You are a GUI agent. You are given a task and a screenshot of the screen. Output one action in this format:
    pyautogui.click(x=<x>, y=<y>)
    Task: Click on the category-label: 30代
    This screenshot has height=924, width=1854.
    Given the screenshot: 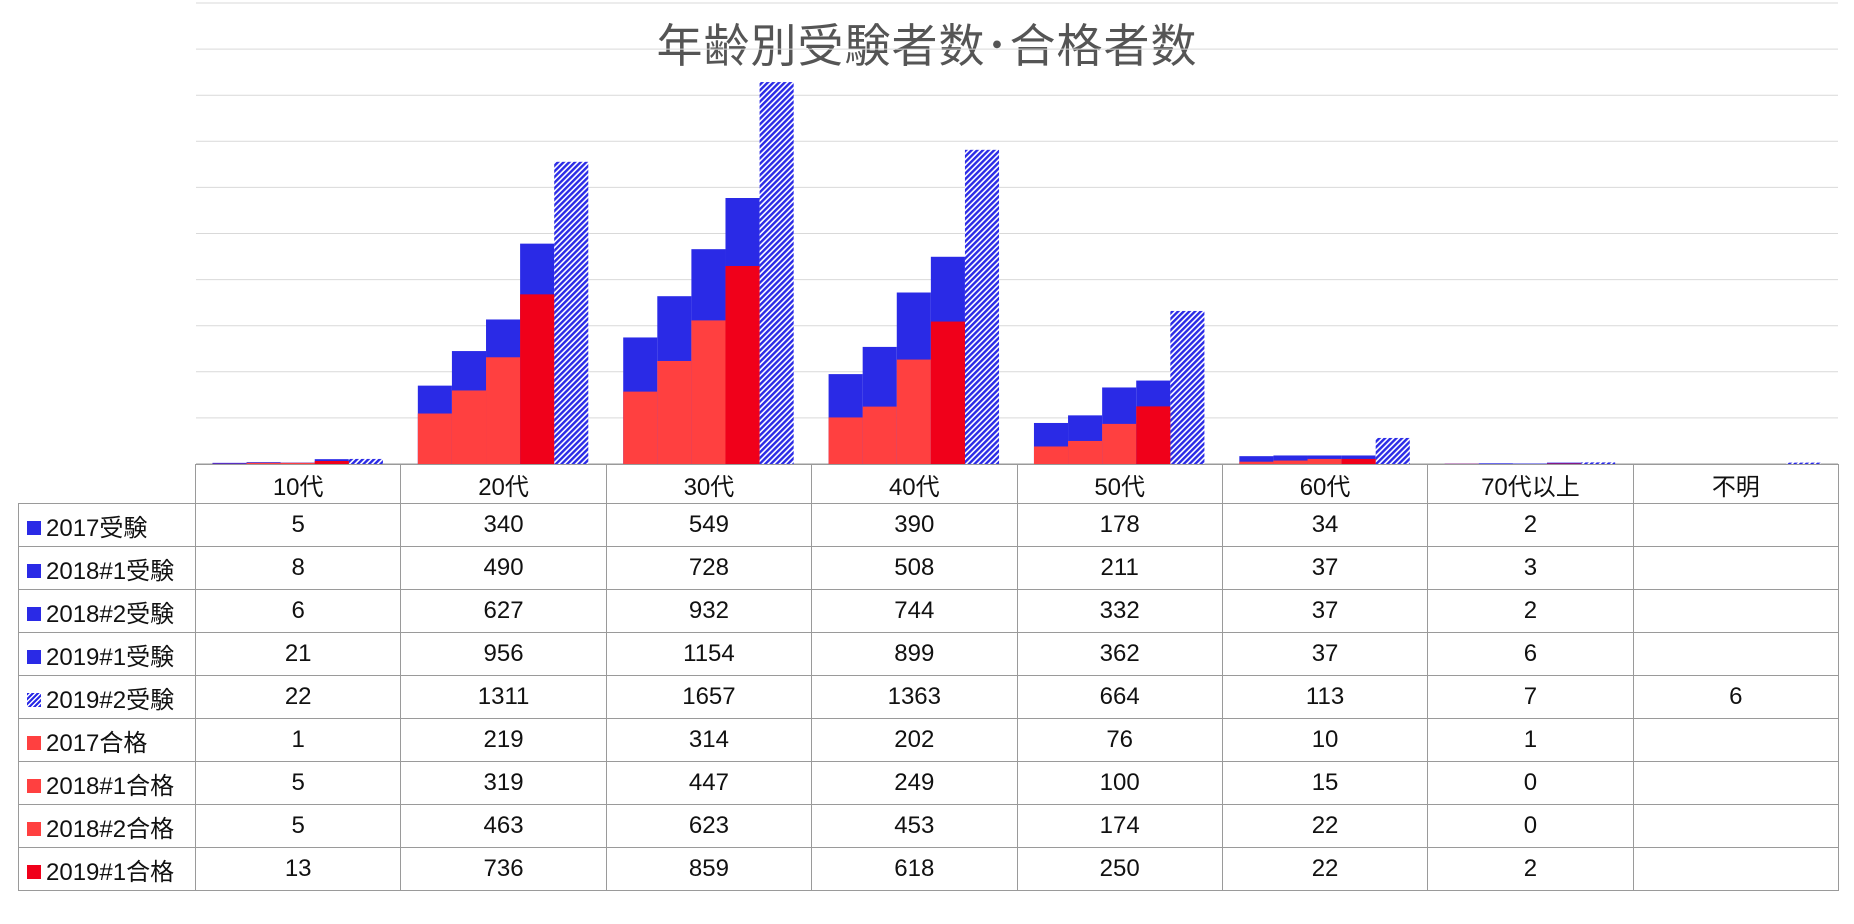 What is the action you would take?
    pyautogui.click(x=709, y=484)
    